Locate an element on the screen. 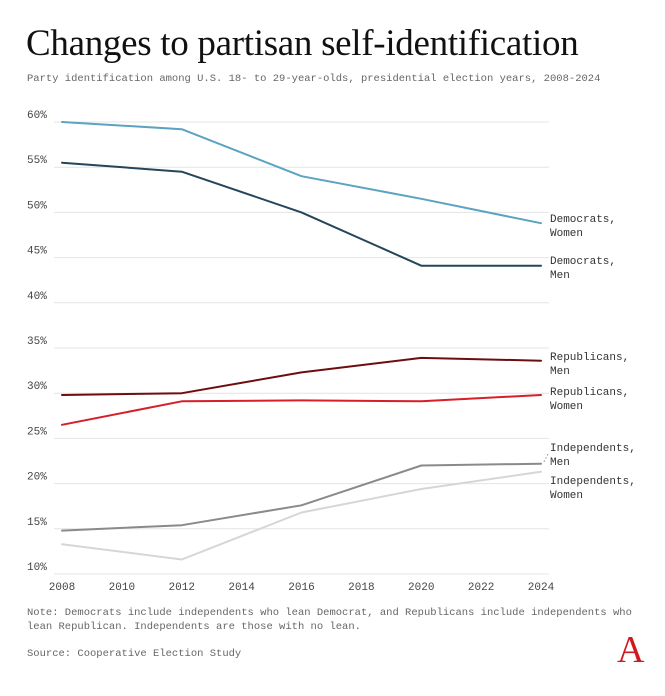 The image size is (665, 696). y-tick-label: 15% is located at coordinates (37, 523).